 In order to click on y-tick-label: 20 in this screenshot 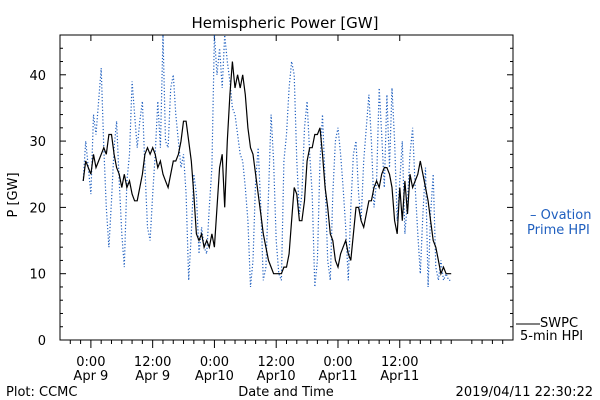, I will do `click(37, 208)`.